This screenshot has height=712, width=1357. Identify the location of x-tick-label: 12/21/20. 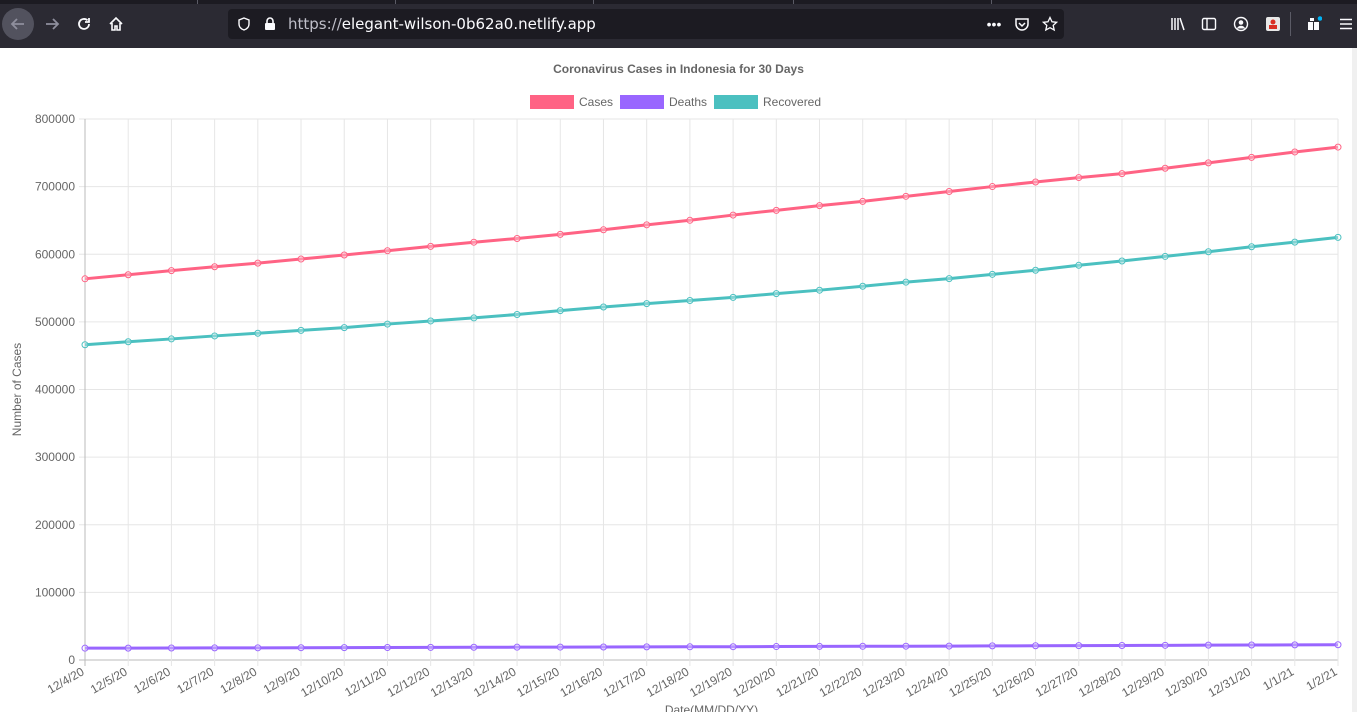
(798, 682).